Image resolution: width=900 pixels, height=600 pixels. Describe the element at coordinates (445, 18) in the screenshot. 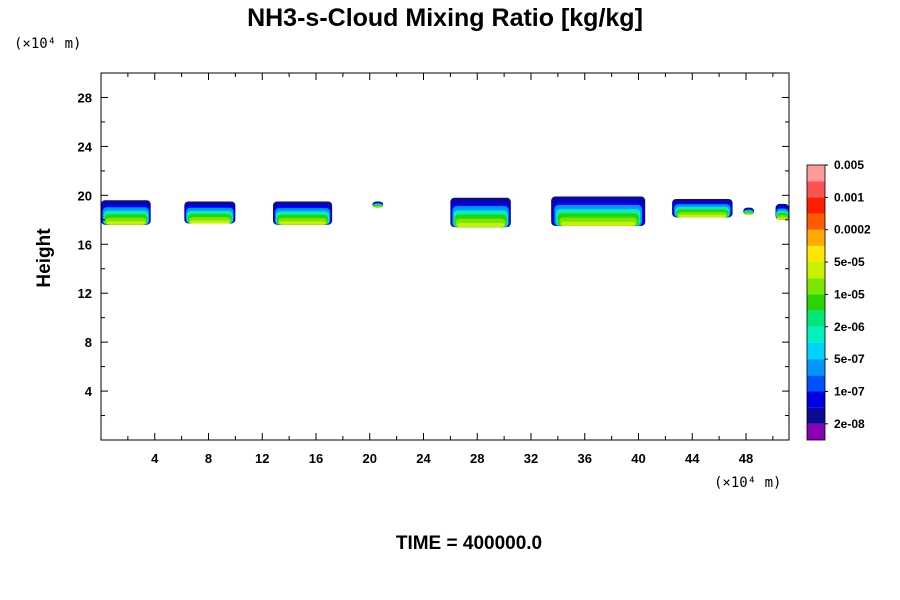

I see `chart-title: NH3-s-Cloud Mixing Ratio [kg/kg]` at that location.